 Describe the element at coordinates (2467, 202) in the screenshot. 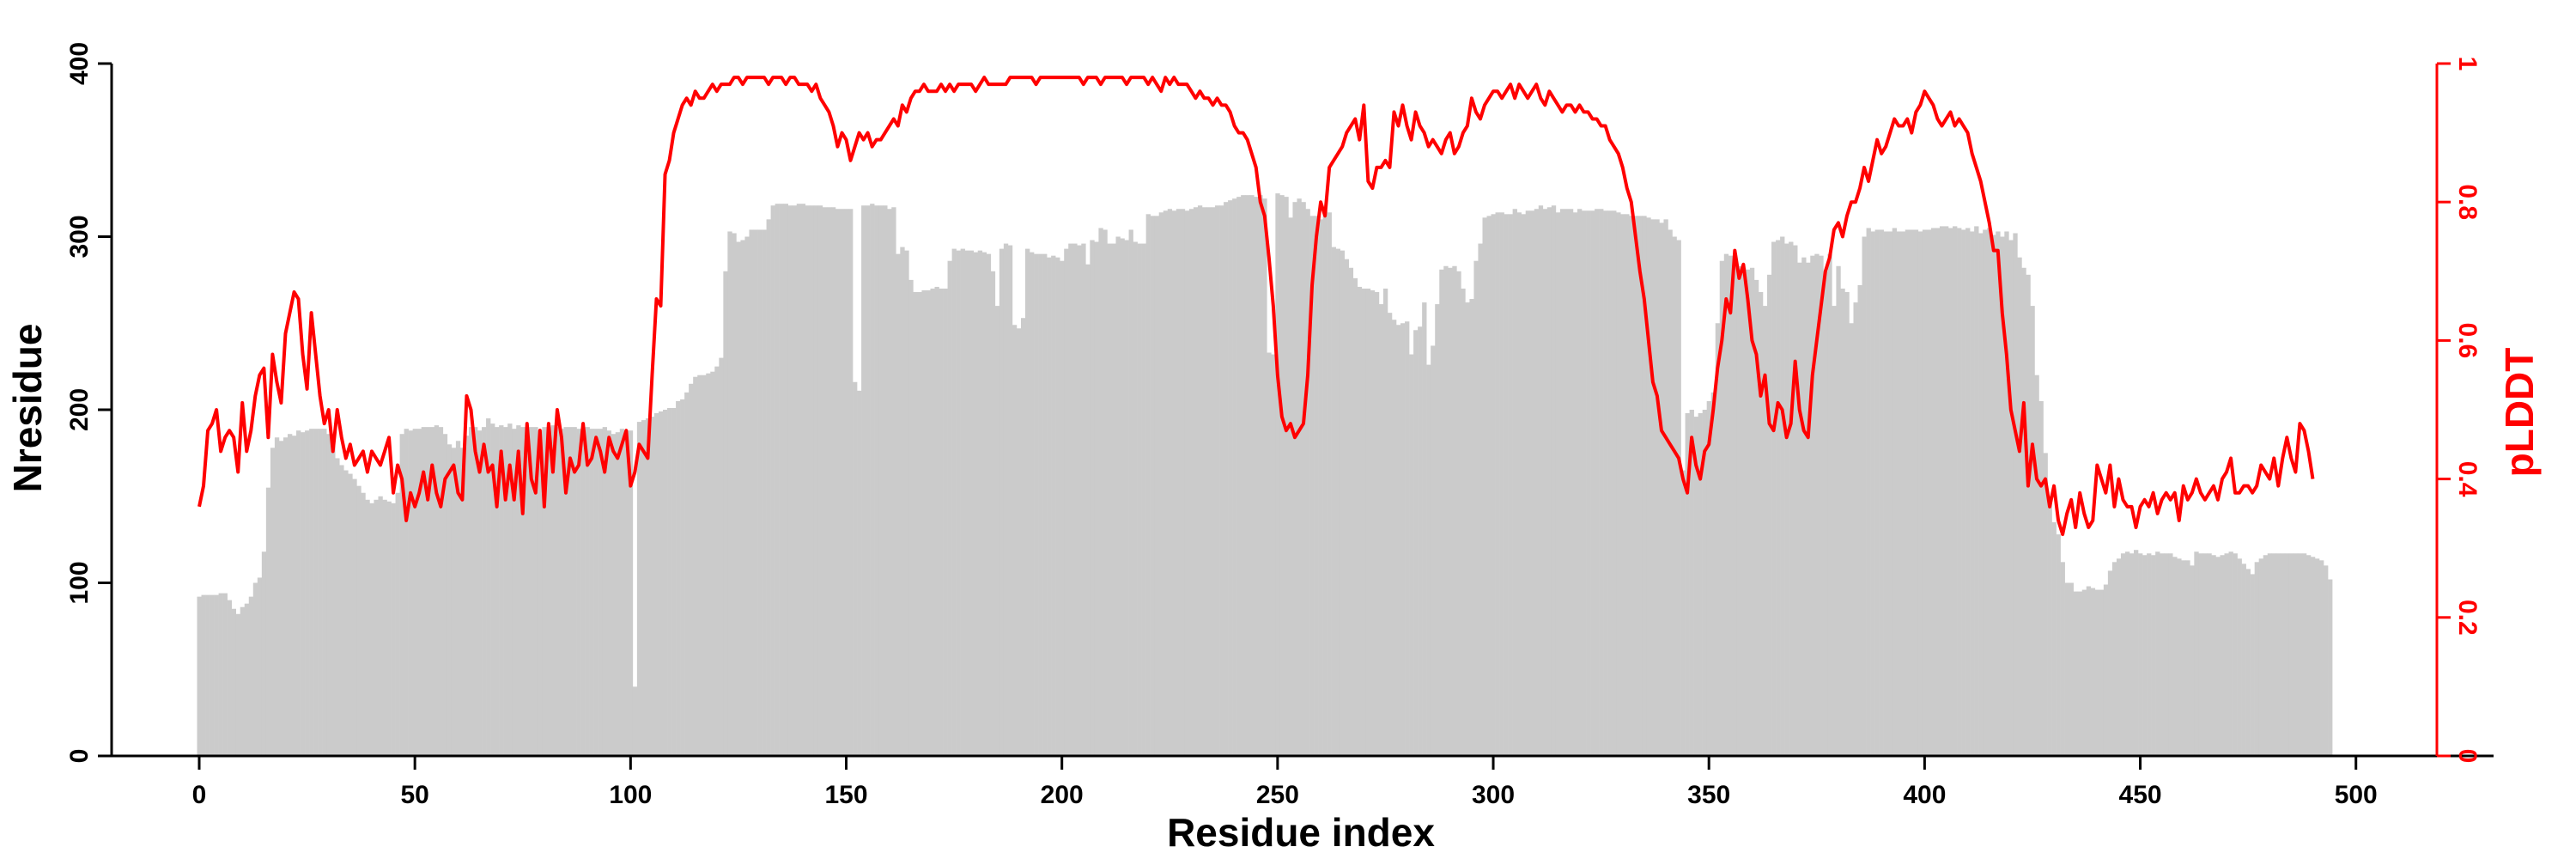

I see `y2-tick-label: 0.8` at that location.